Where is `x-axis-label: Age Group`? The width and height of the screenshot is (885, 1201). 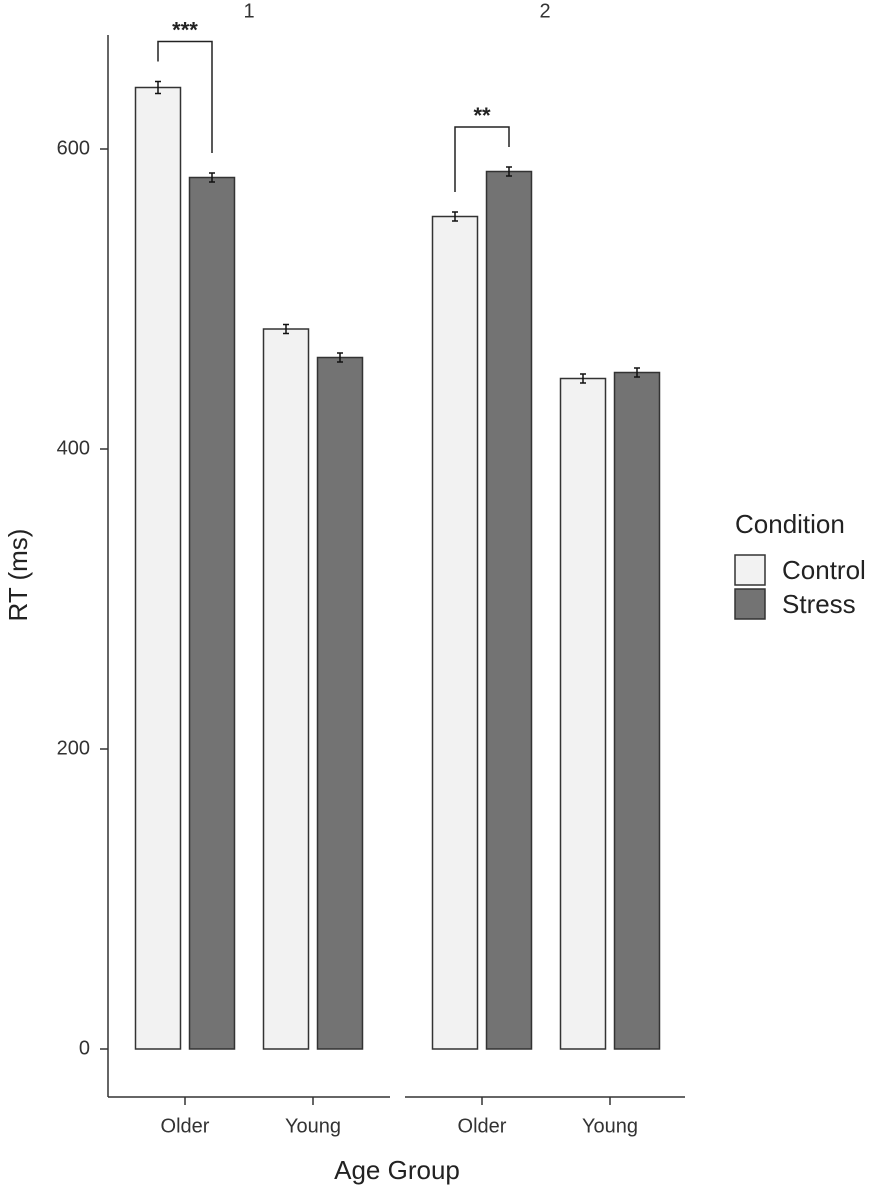
x-axis-label: Age Group is located at coordinates (397, 1170).